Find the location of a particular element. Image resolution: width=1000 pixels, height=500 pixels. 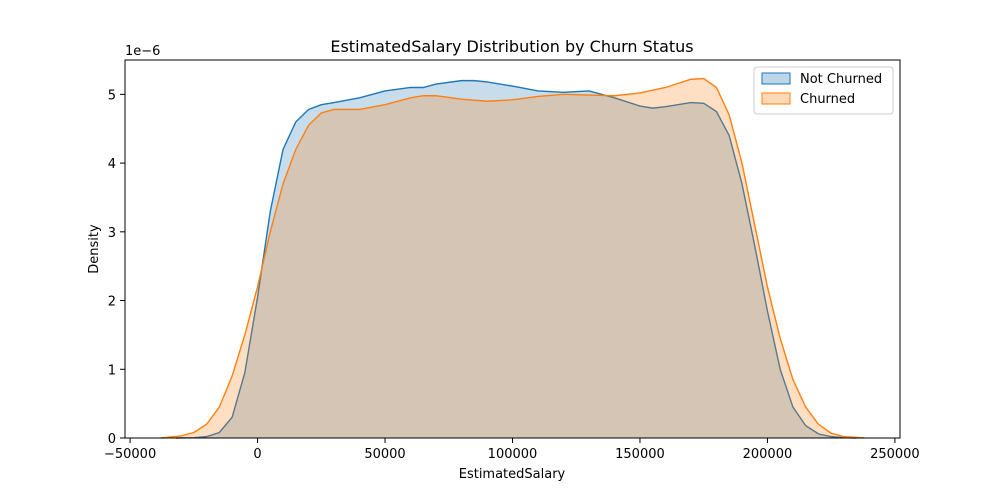

legend-swatch-churned is located at coordinates (776, 98).